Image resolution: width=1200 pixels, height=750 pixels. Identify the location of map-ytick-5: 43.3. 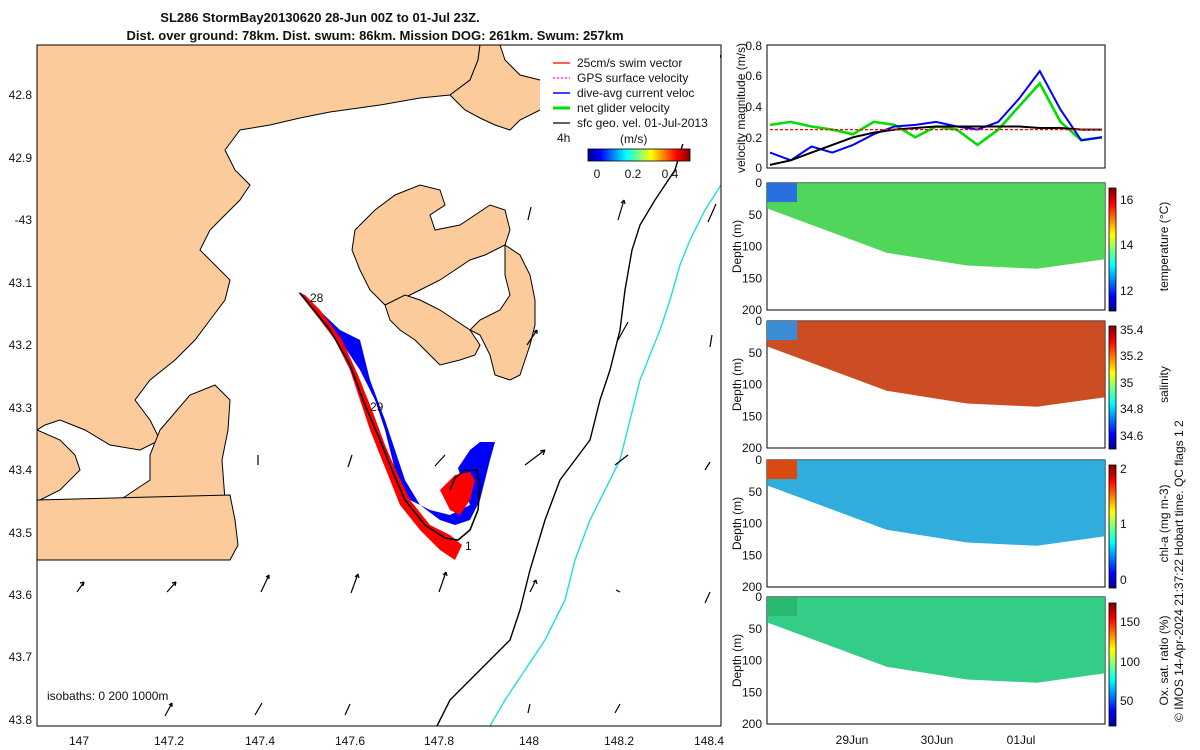
(21, 408).